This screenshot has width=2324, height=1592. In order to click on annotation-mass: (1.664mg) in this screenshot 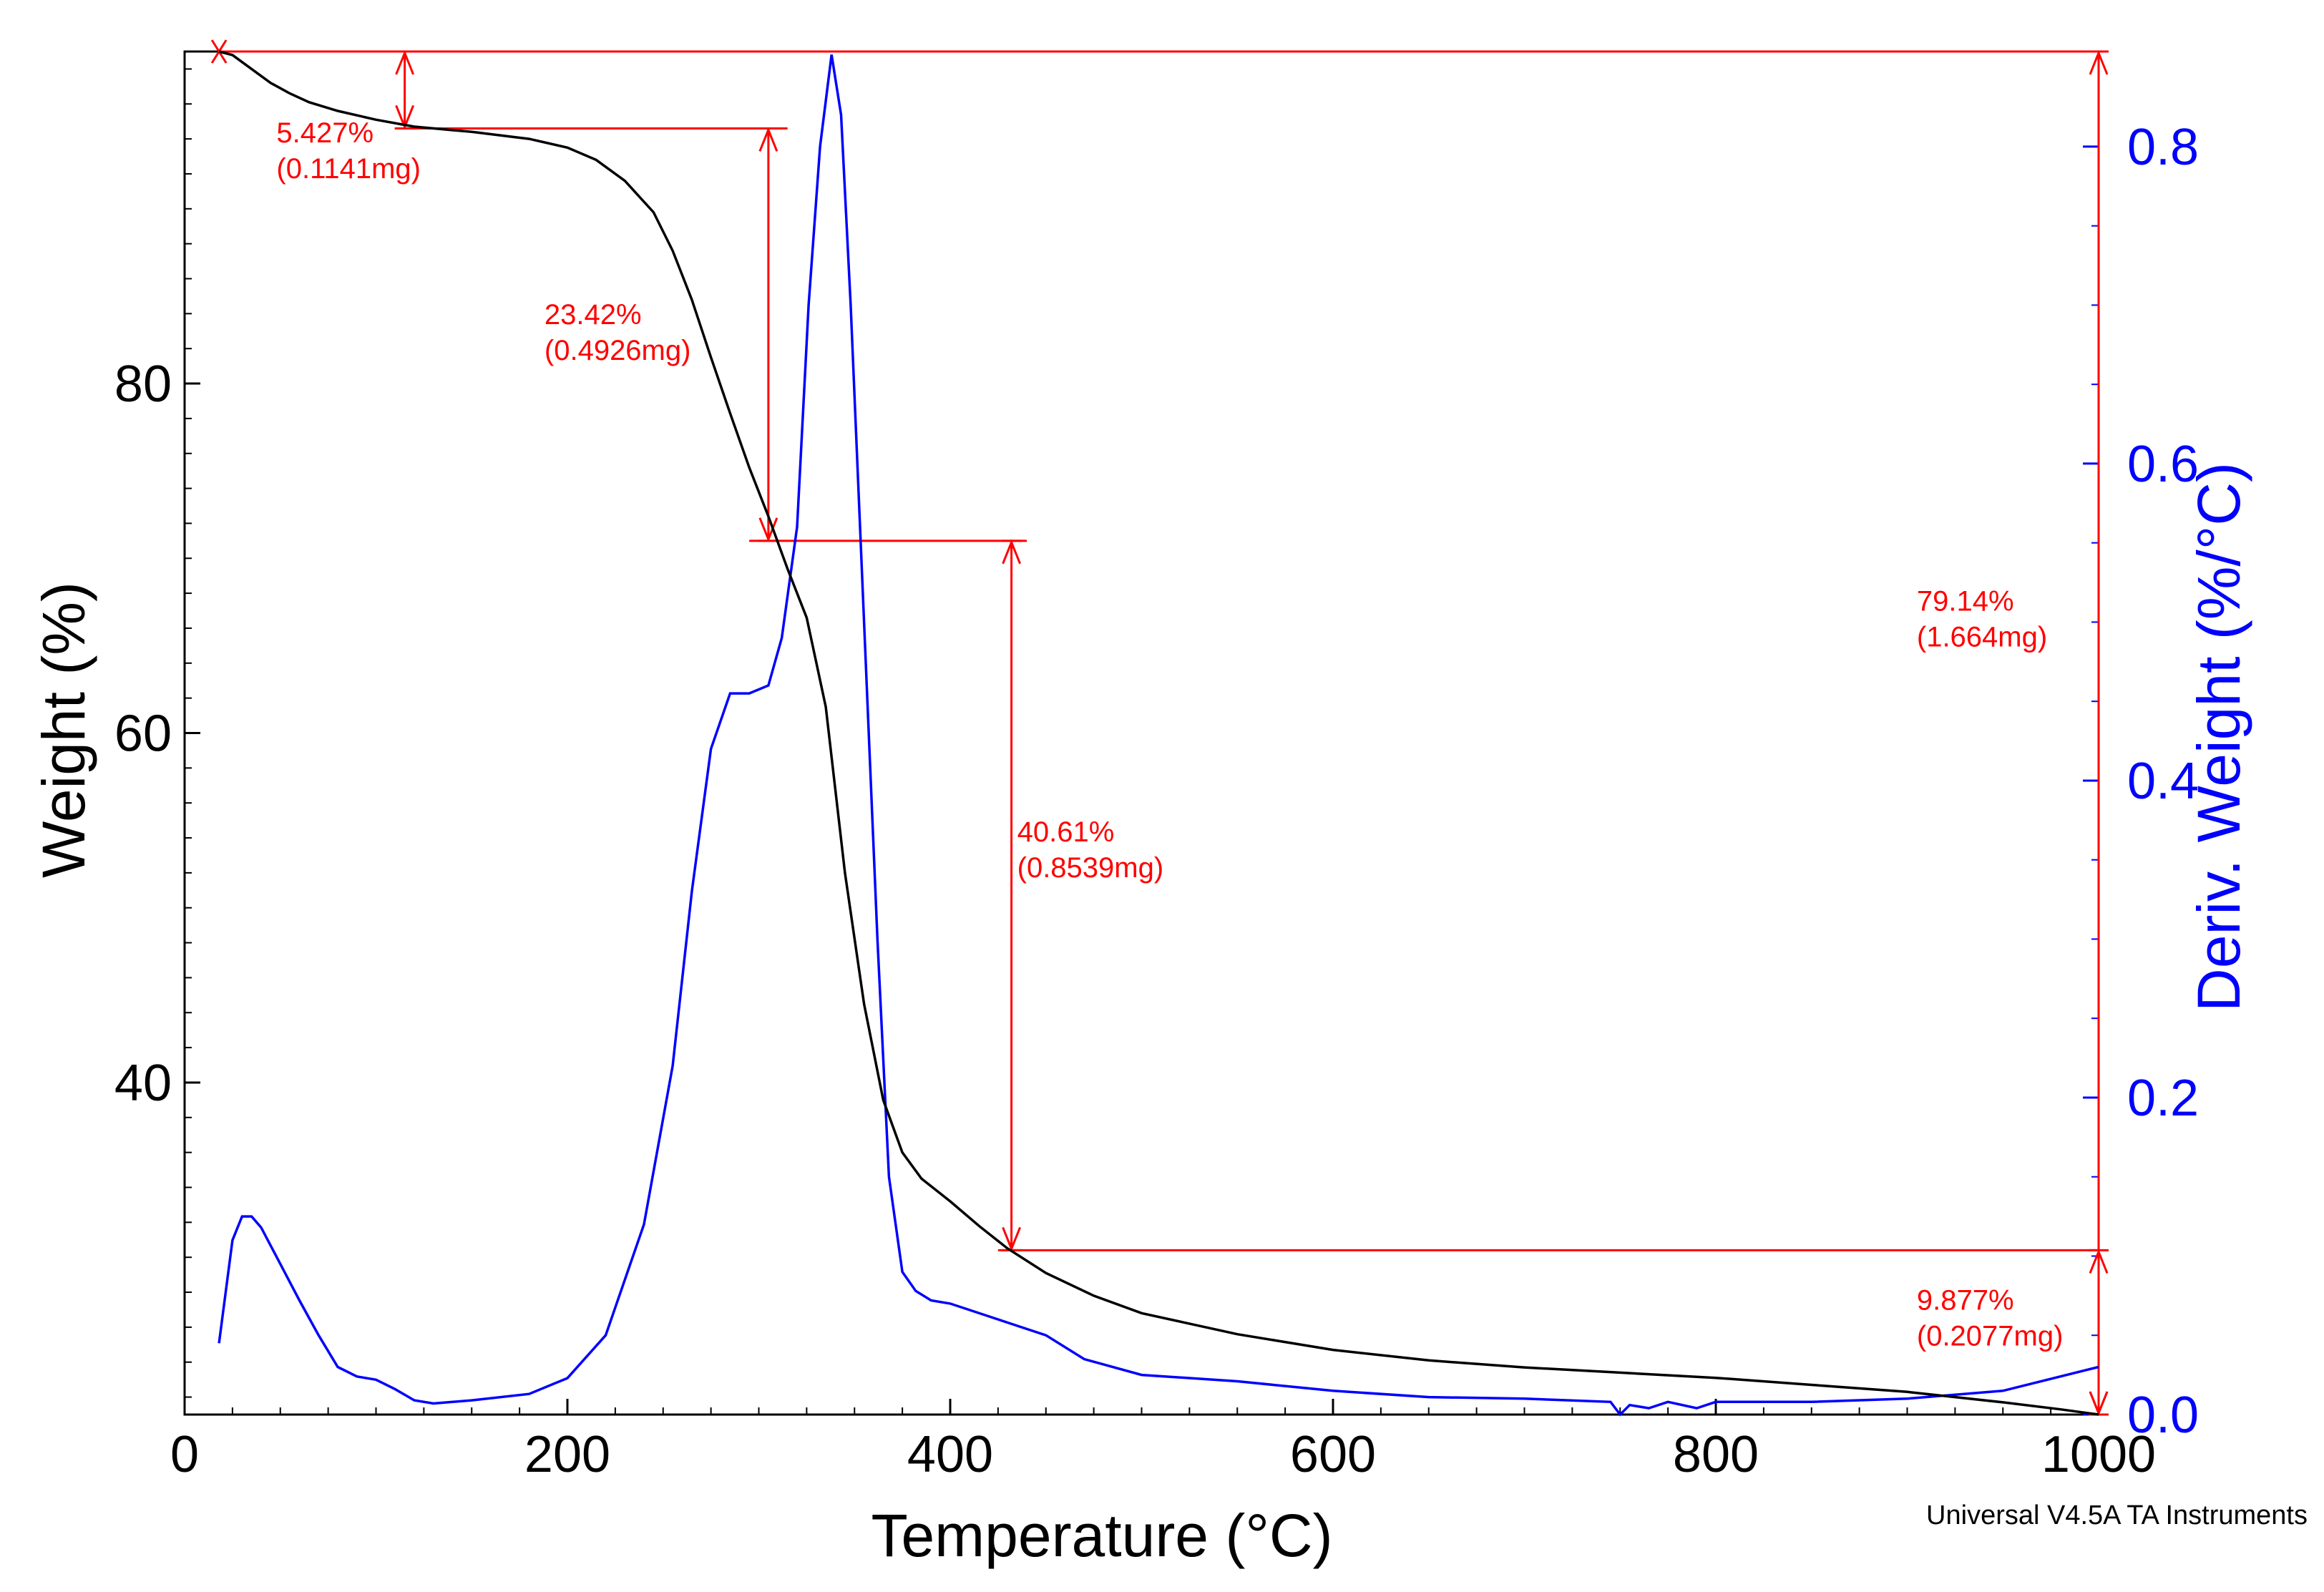, I will do `click(1982, 637)`.